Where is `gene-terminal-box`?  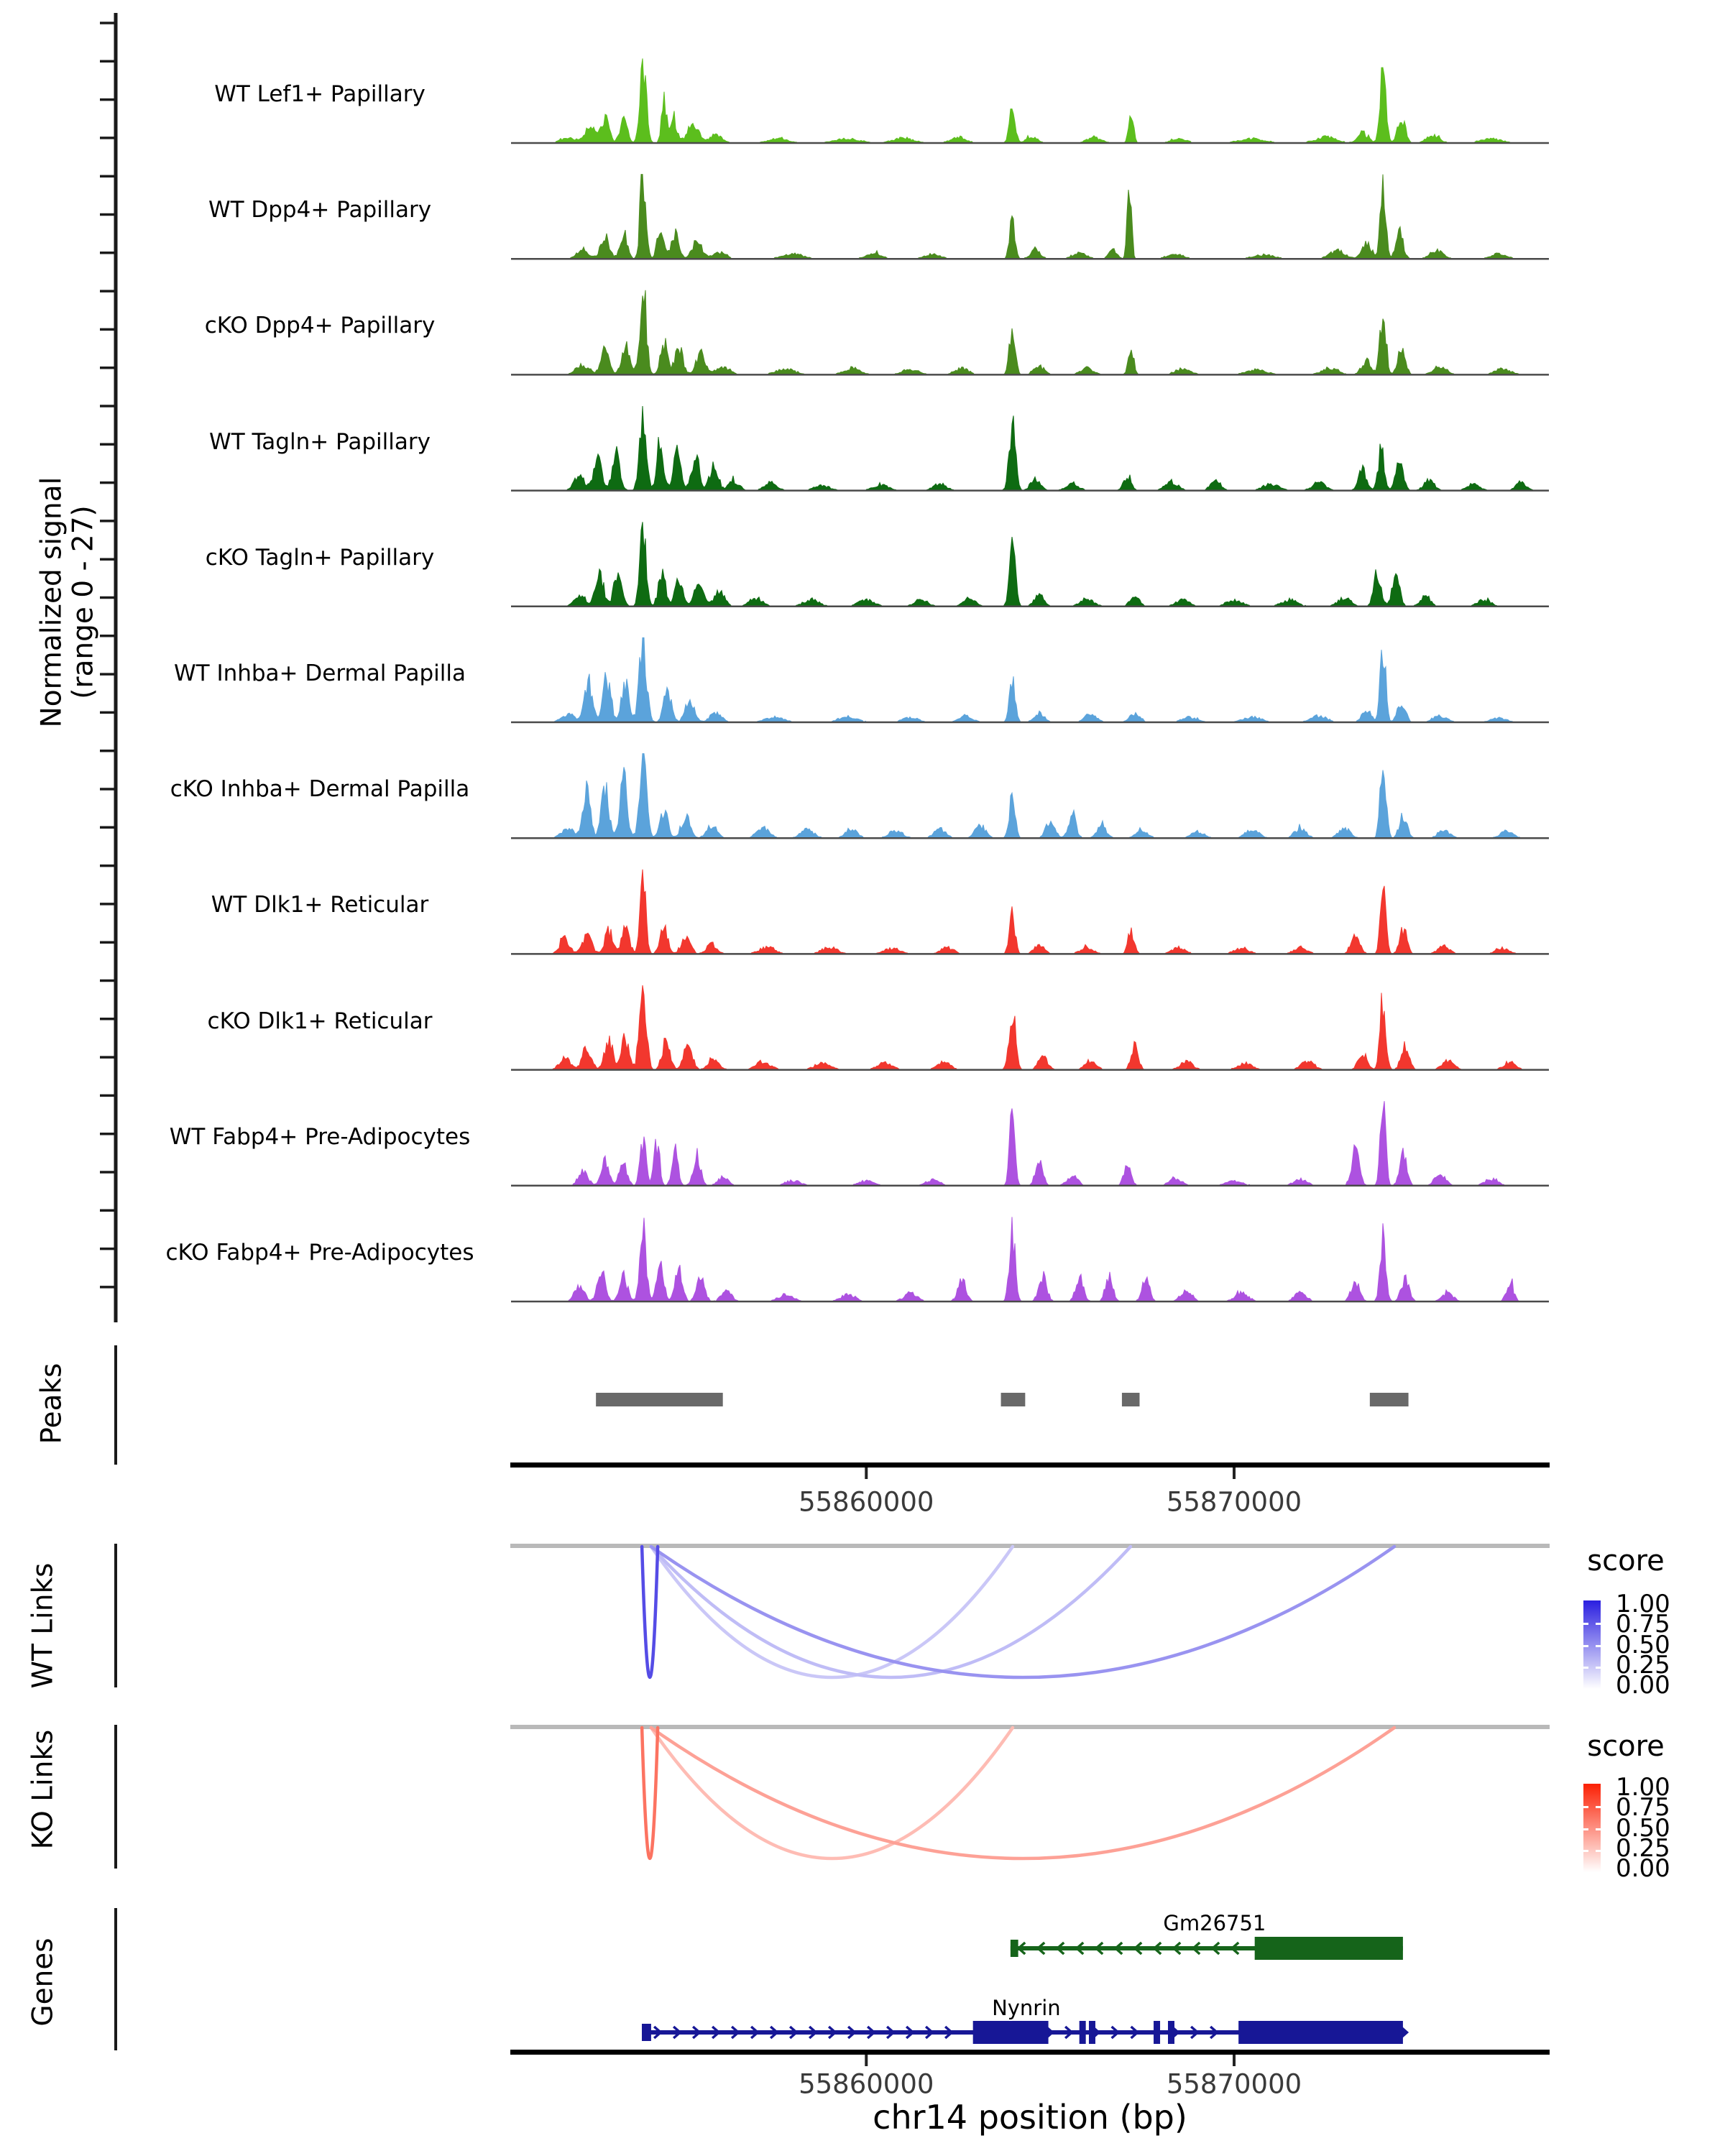 gene-terminal-box is located at coordinates (646, 2032).